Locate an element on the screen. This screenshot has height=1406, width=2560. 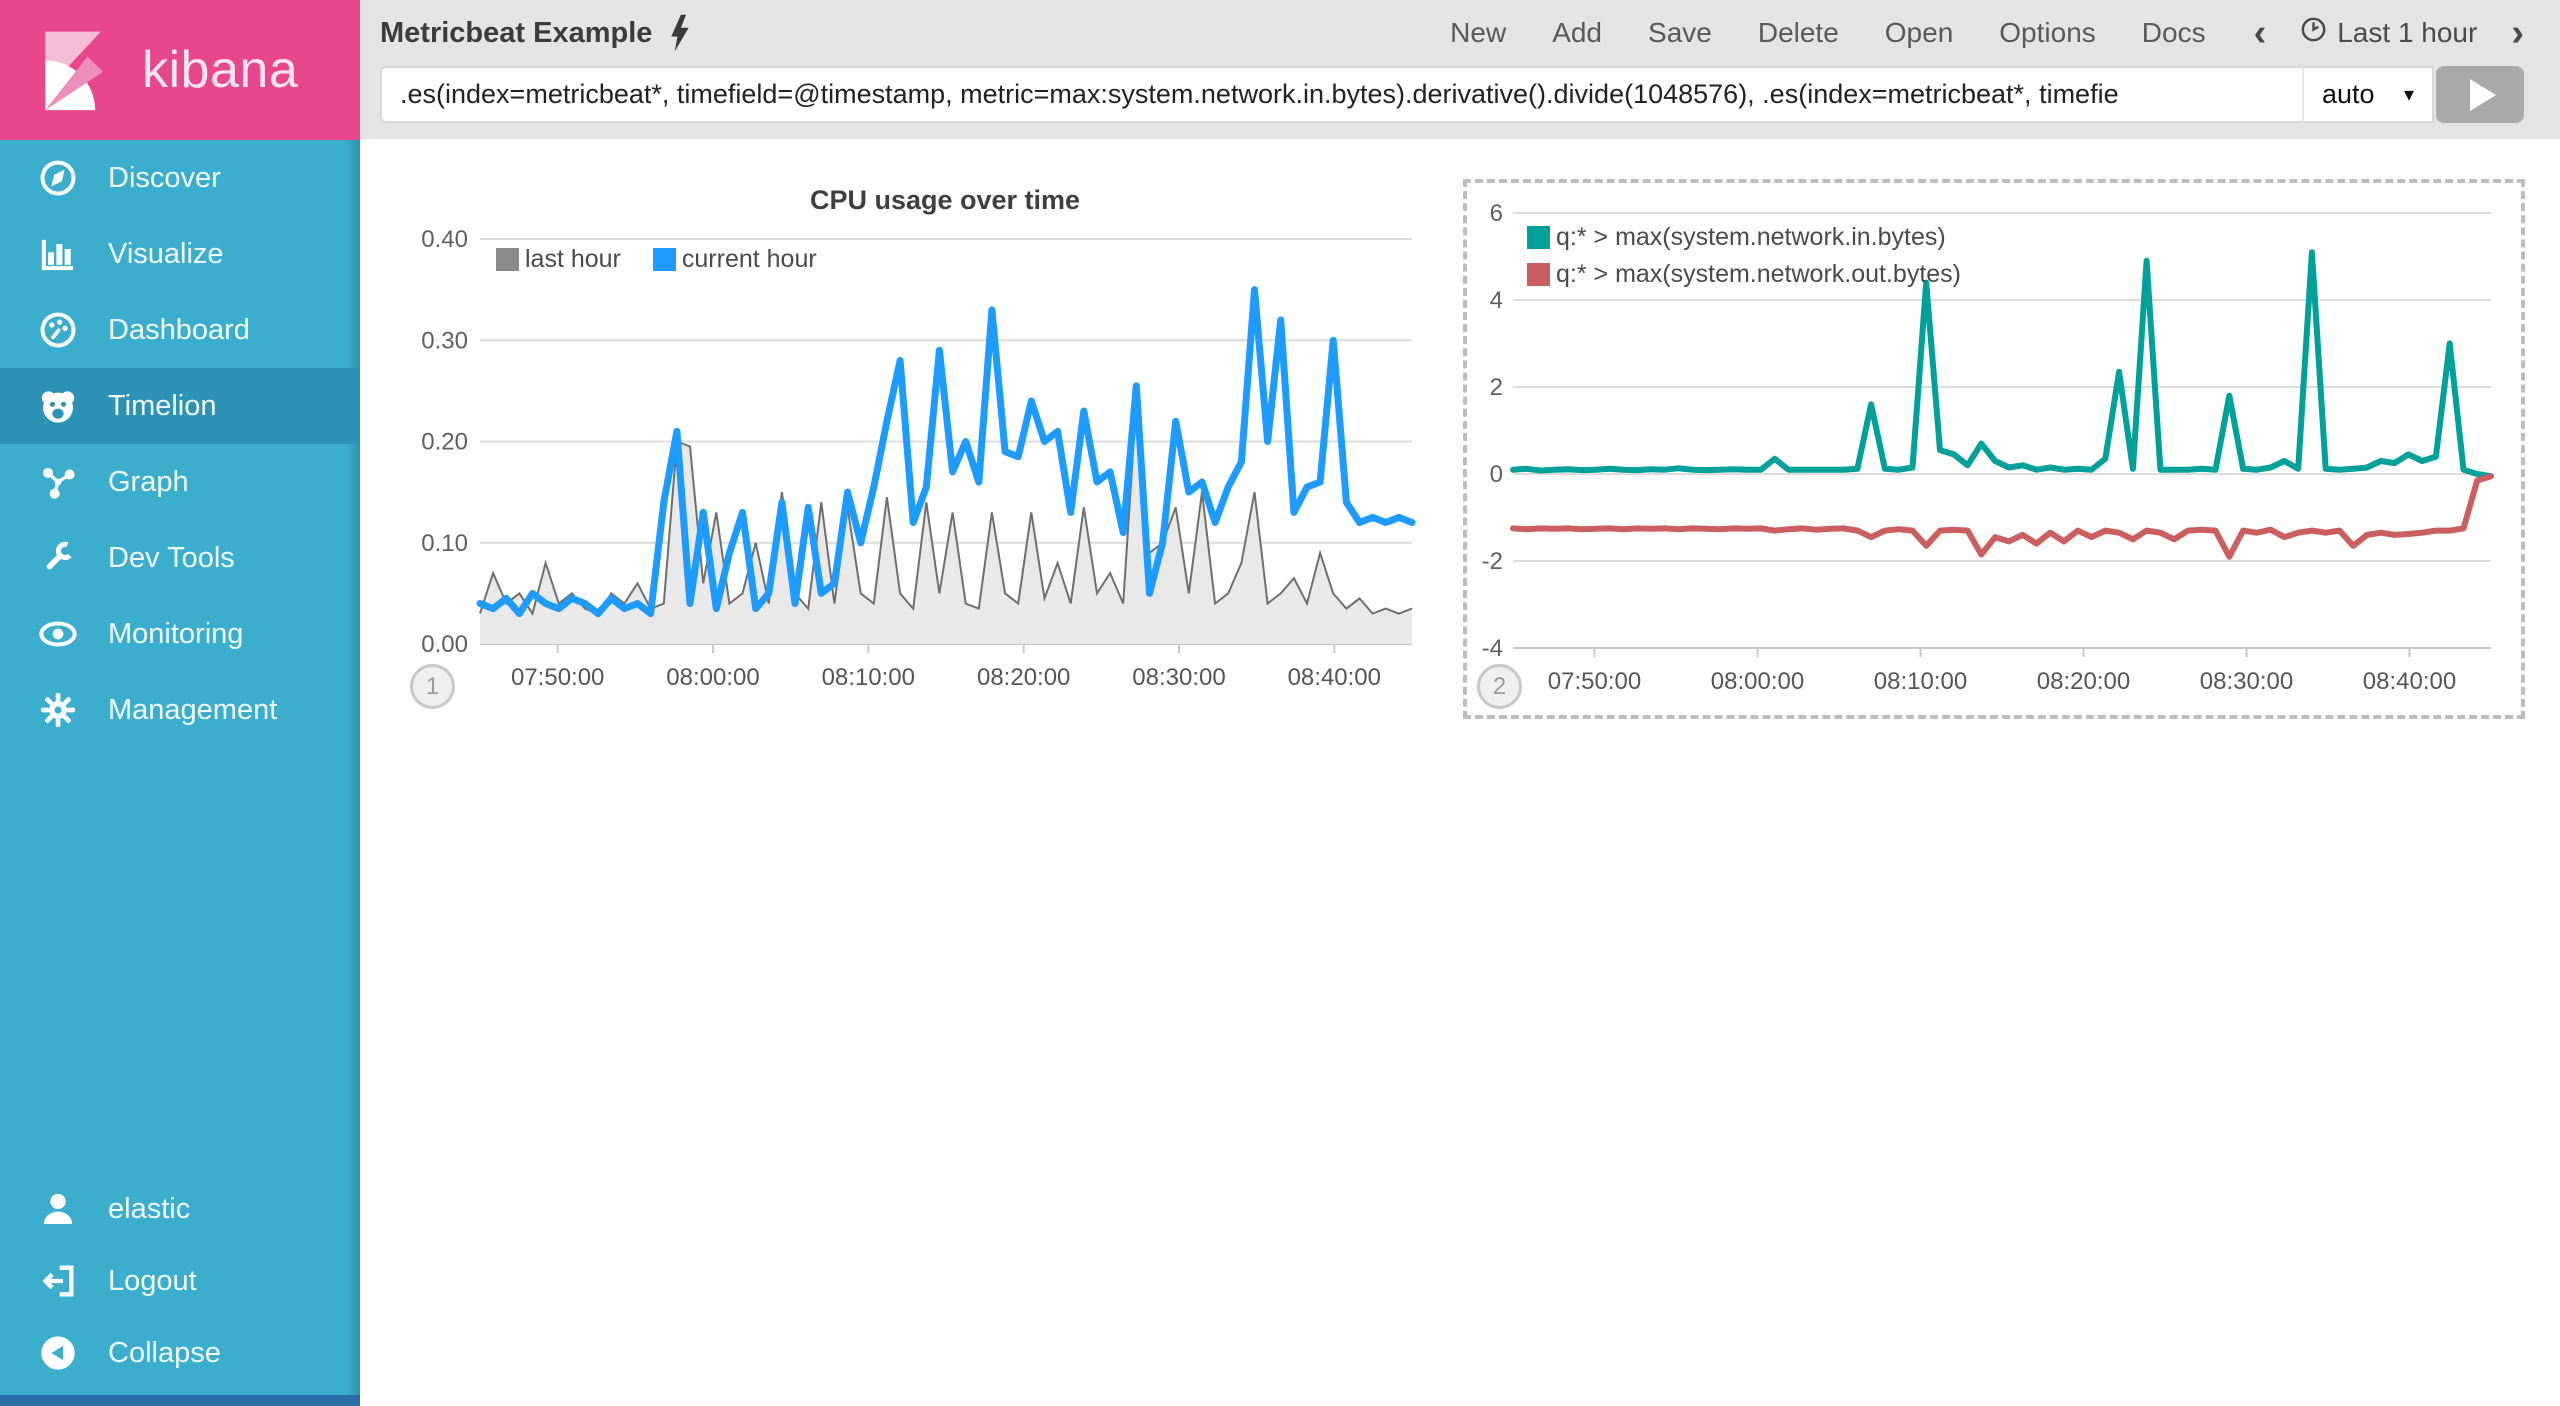
chart-2-number-badge: 2 is located at coordinates (1499, 686).